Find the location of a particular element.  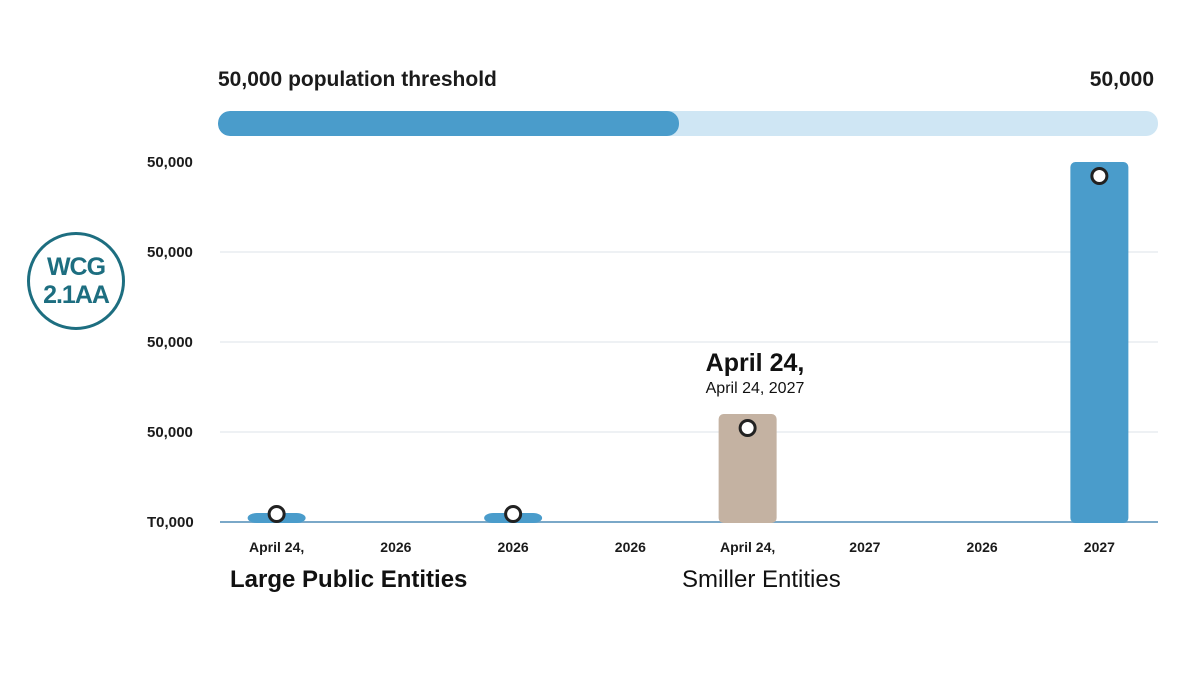

threshold-label: 50,000 population threshold is located at coordinates (357, 79).